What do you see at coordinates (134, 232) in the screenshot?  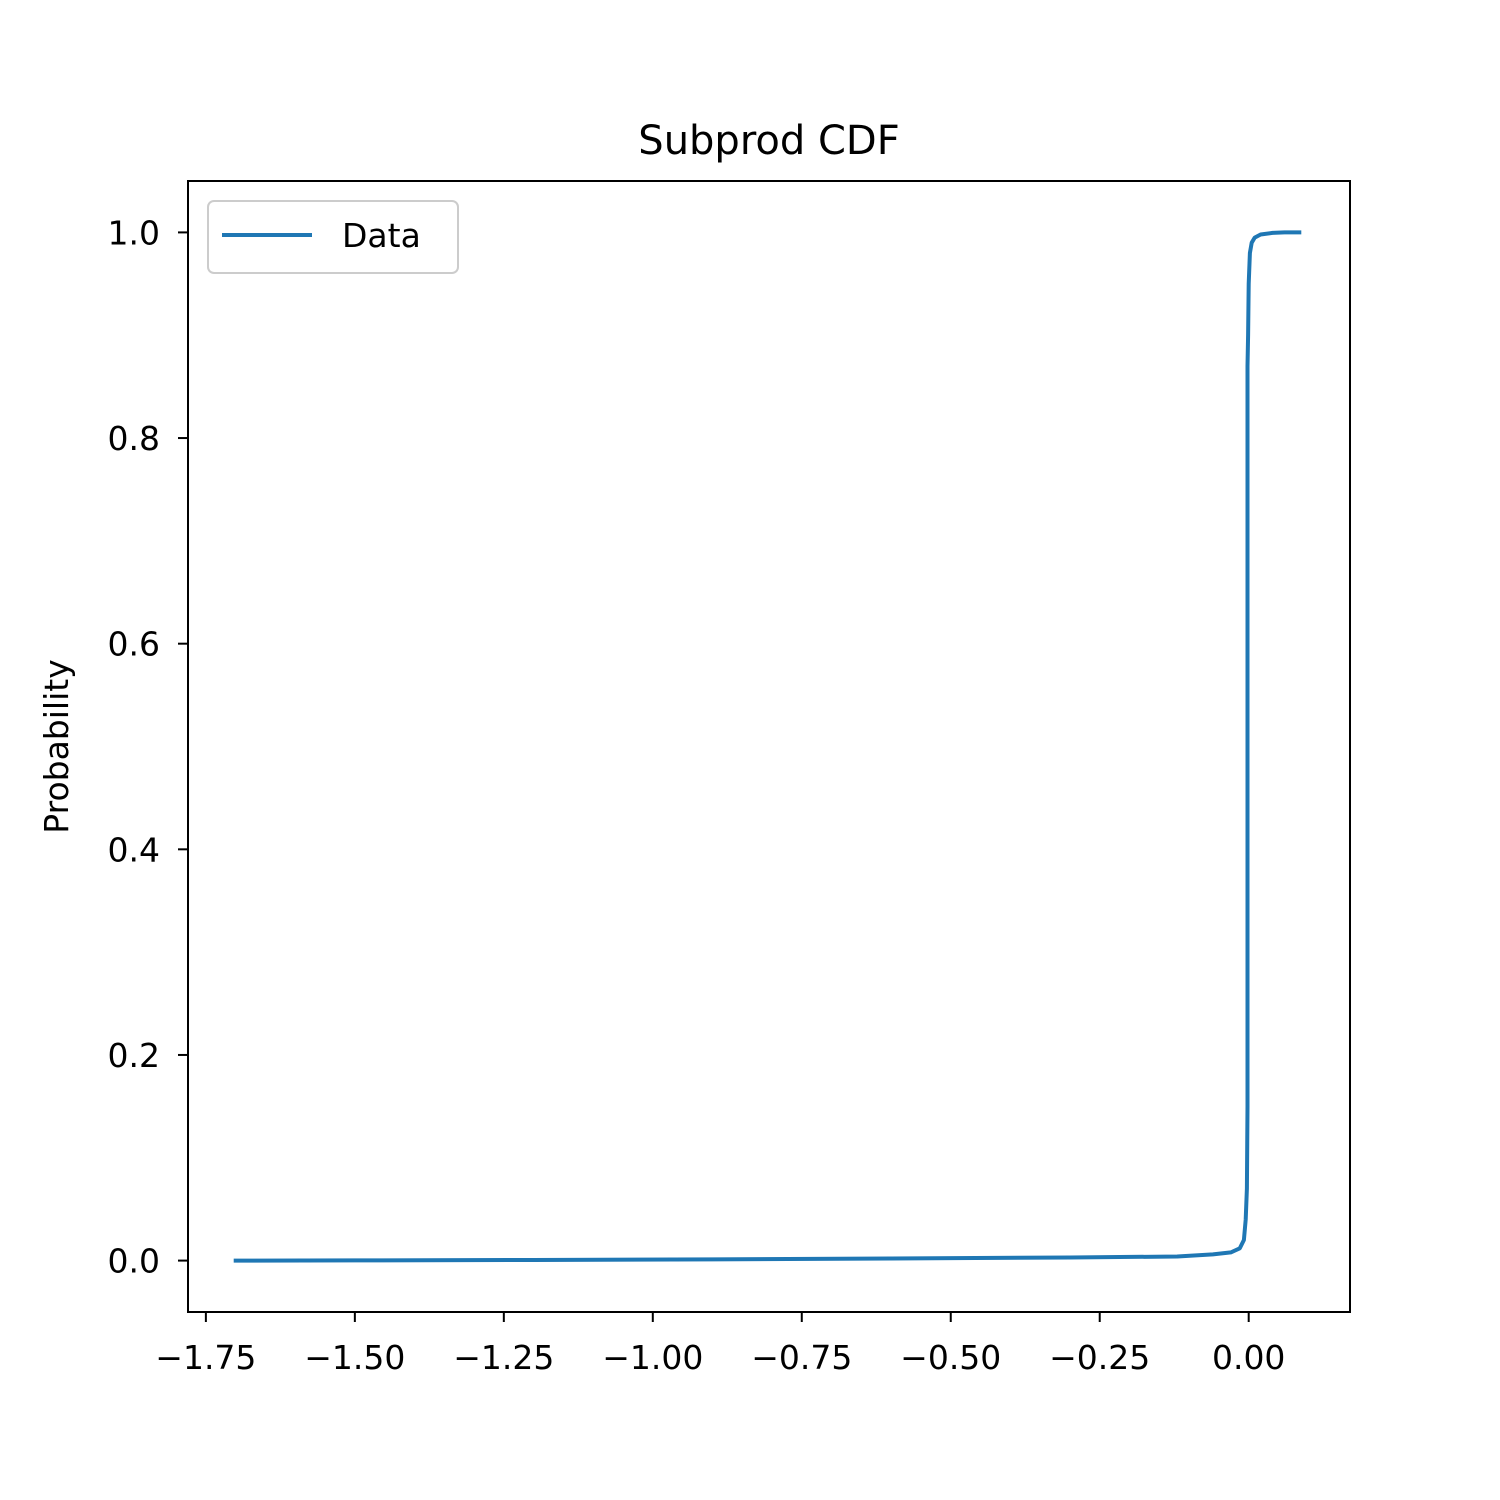 I see `y-tick-label: 1.0` at bounding box center [134, 232].